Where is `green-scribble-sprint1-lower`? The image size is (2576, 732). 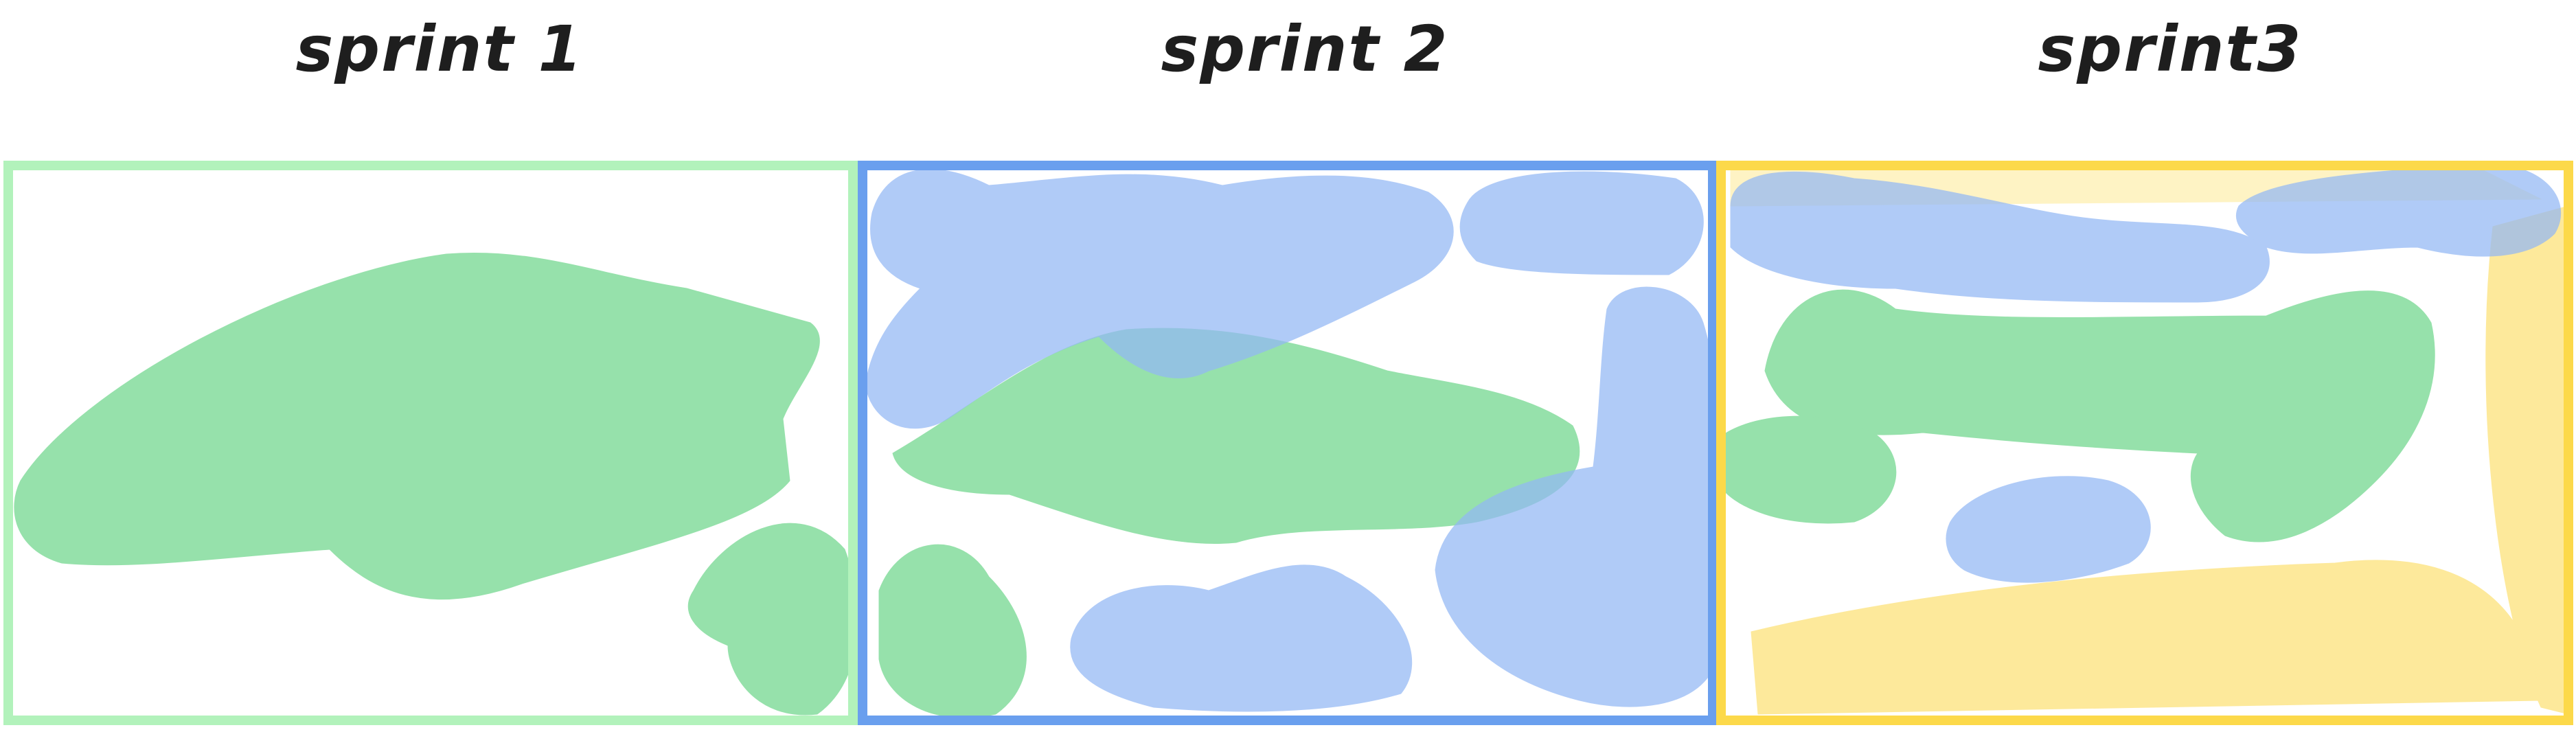 green-scribble-sprint1-lower is located at coordinates (772, 619).